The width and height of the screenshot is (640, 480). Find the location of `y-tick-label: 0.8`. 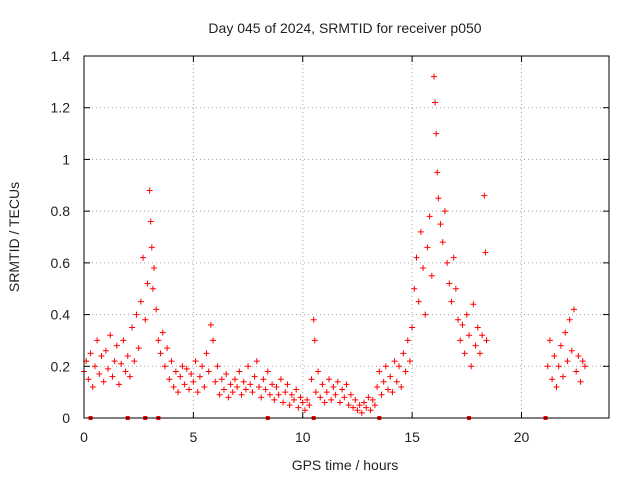

y-tick-label: 0.8 is located at coordinates (61, 211).